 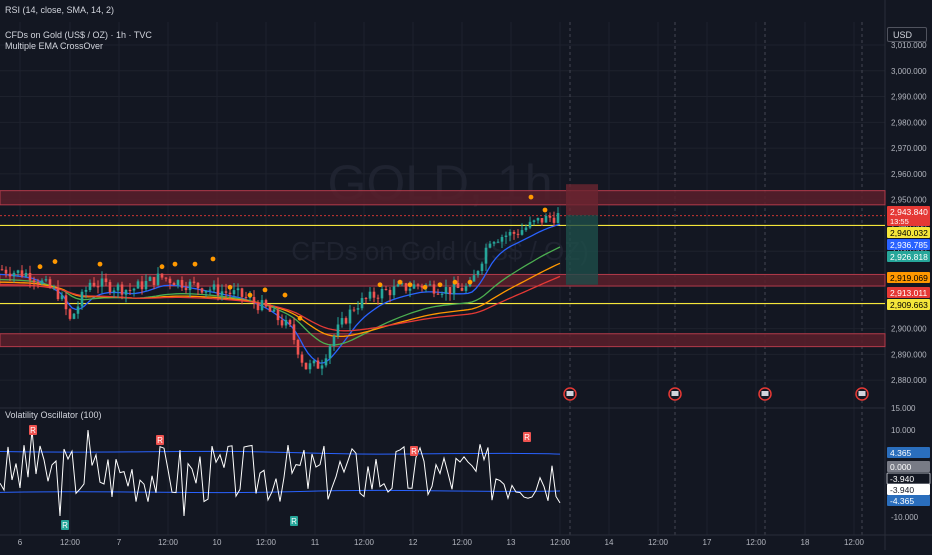 I want to click on time-tick-label: 10, so click(x=217, y=542).